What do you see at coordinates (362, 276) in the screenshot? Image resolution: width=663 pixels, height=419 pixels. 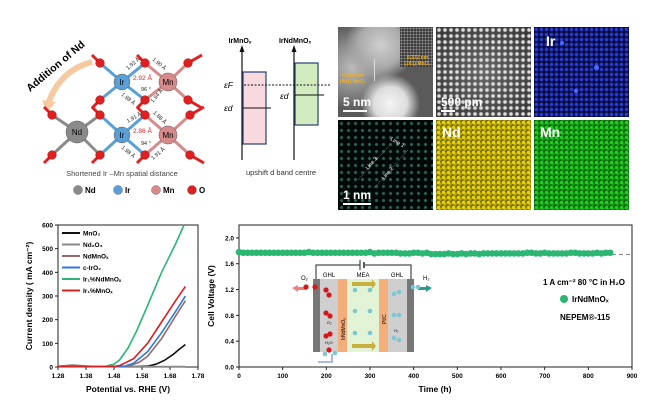 I see `mea-label: MEA` at bounding box center [362, 276].